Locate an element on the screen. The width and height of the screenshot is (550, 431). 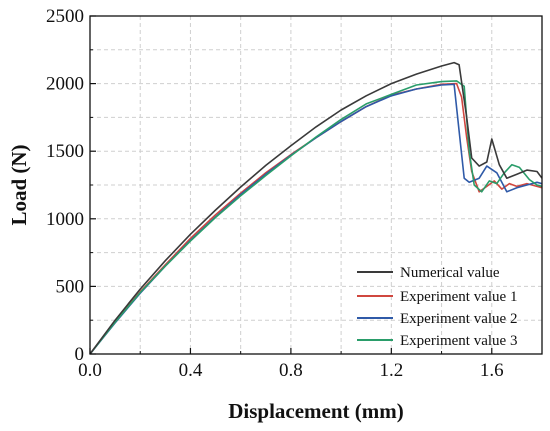
legend-label-experiment-2: Experiment value 2 is located at coordinates (458, 319).